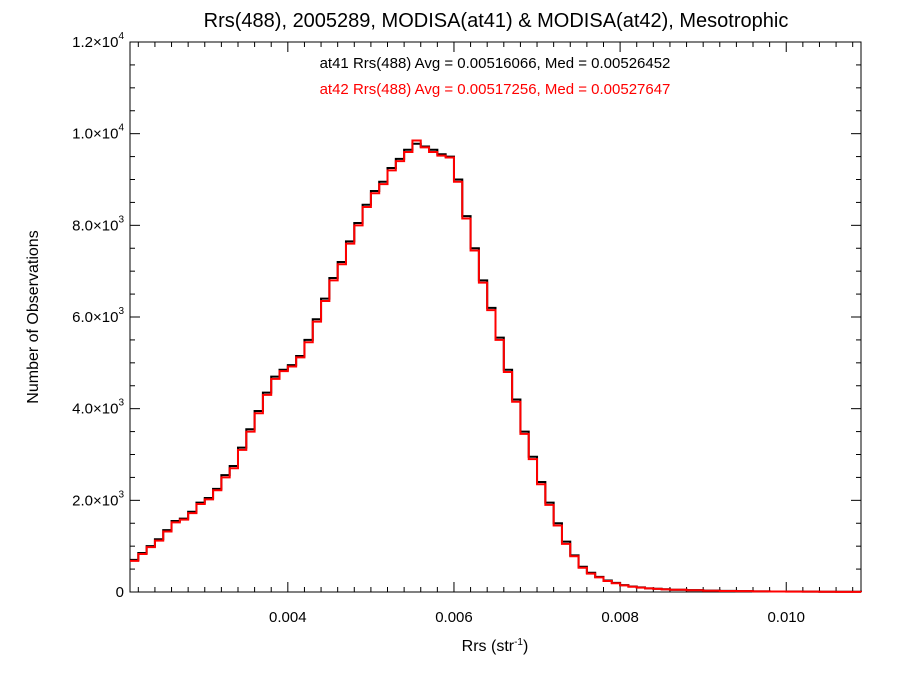  I want to click on y-tick-mantissa: 0, so click(120, 592).